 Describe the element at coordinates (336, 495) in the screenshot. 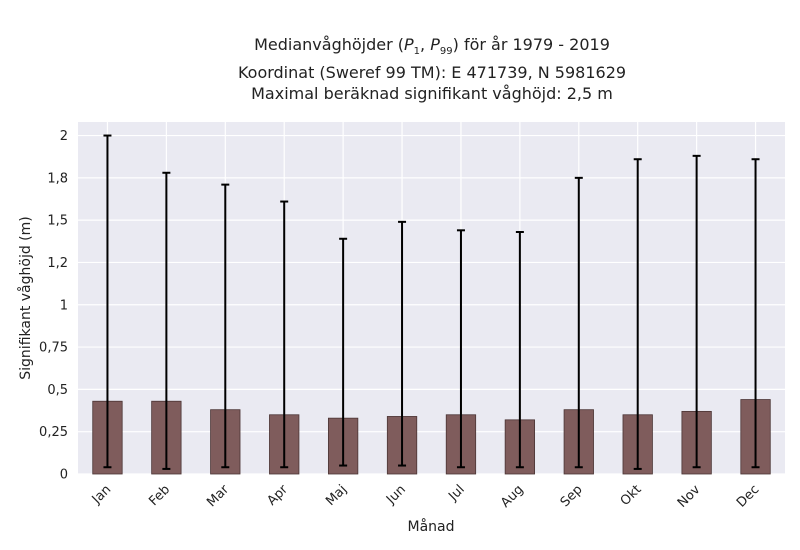

I see `x-tick-label: Maj` at that location.